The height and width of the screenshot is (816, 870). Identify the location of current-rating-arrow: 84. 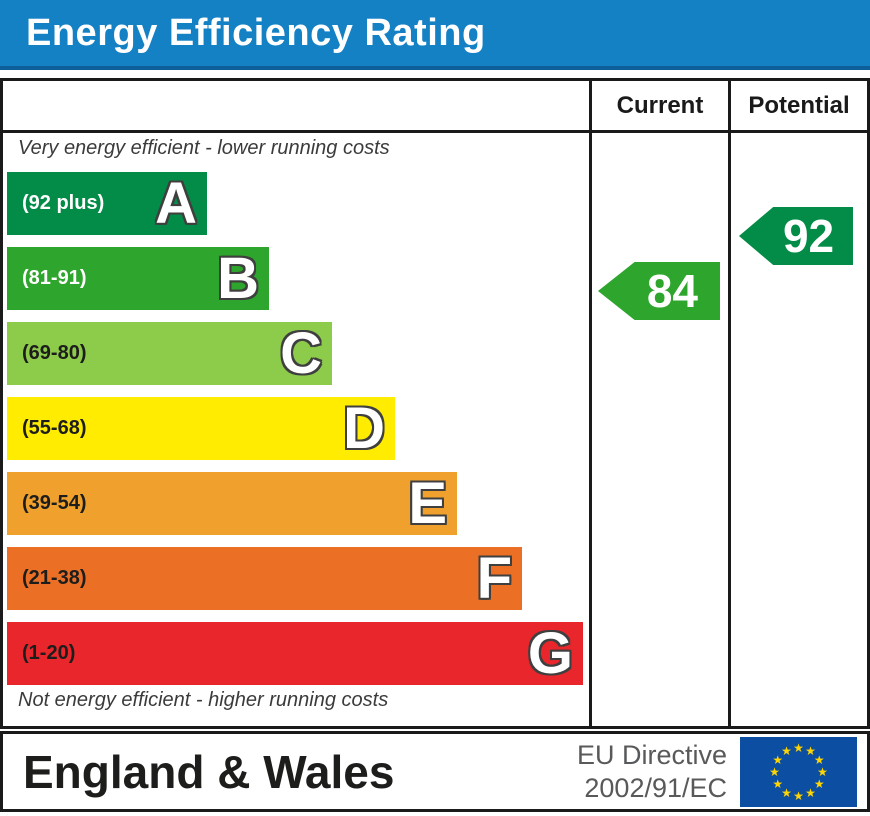
(659, 291).